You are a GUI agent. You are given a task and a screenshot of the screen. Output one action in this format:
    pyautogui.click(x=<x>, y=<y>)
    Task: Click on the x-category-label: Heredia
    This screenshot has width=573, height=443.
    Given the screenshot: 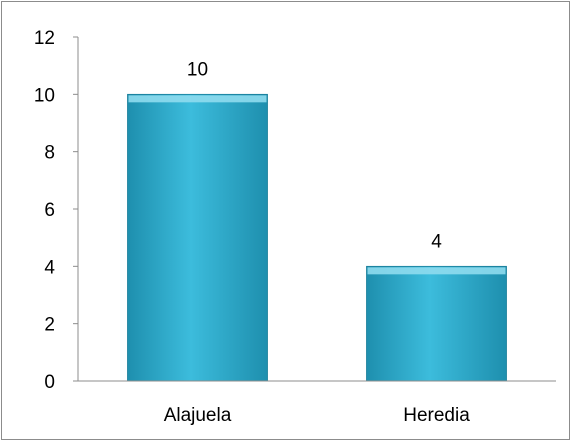 What is the action you would take?
    pyautogui.click(x=436, y=415)
    